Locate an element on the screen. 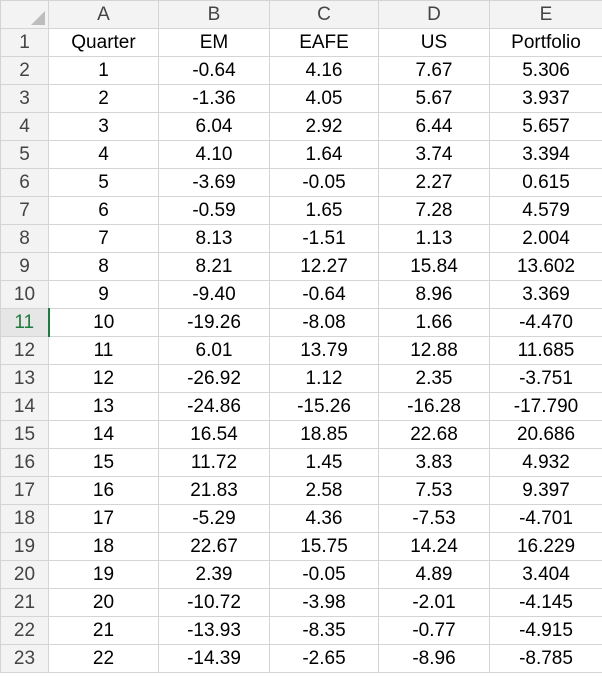 Image resolution: width=602 pixels, height=676 pixels. cell-eafe: 13.79 is located at coordinates (324, 350).